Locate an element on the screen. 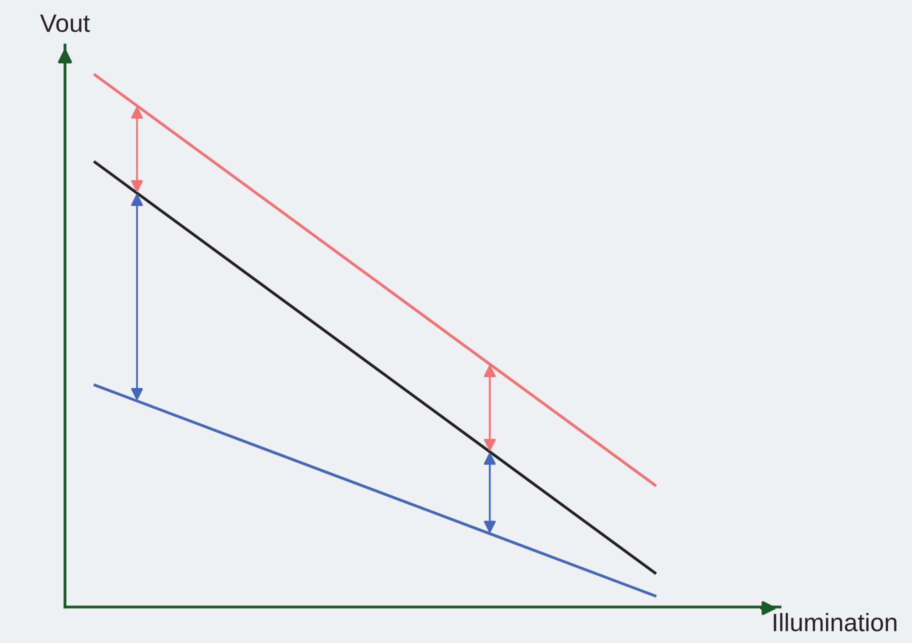 This screenshot has width=912, height=643. y-axis-title: Vout is located at coordinates (65, 23).